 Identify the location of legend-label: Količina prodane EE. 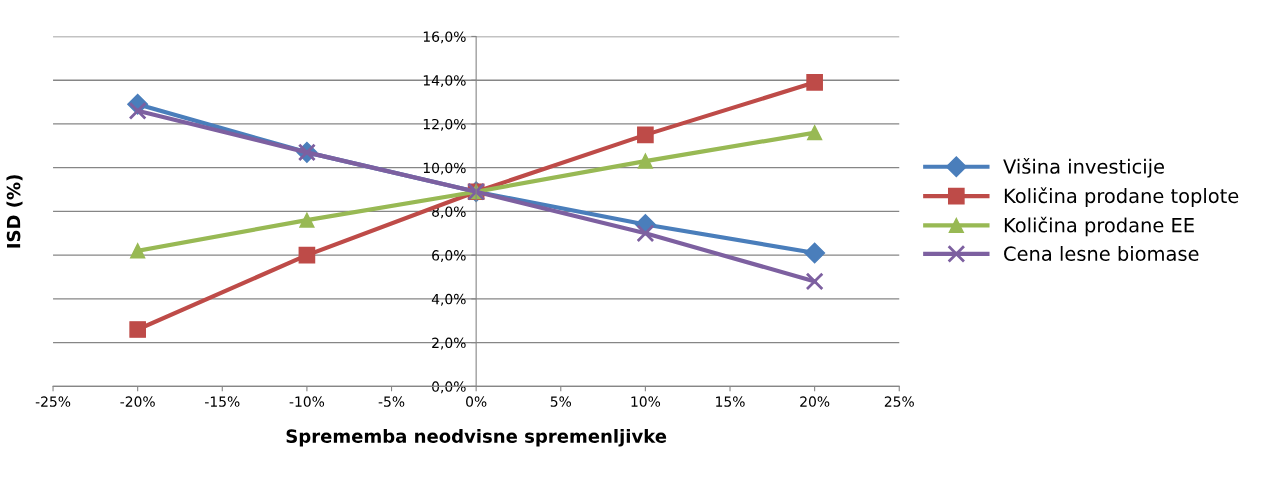
(1099, 226).